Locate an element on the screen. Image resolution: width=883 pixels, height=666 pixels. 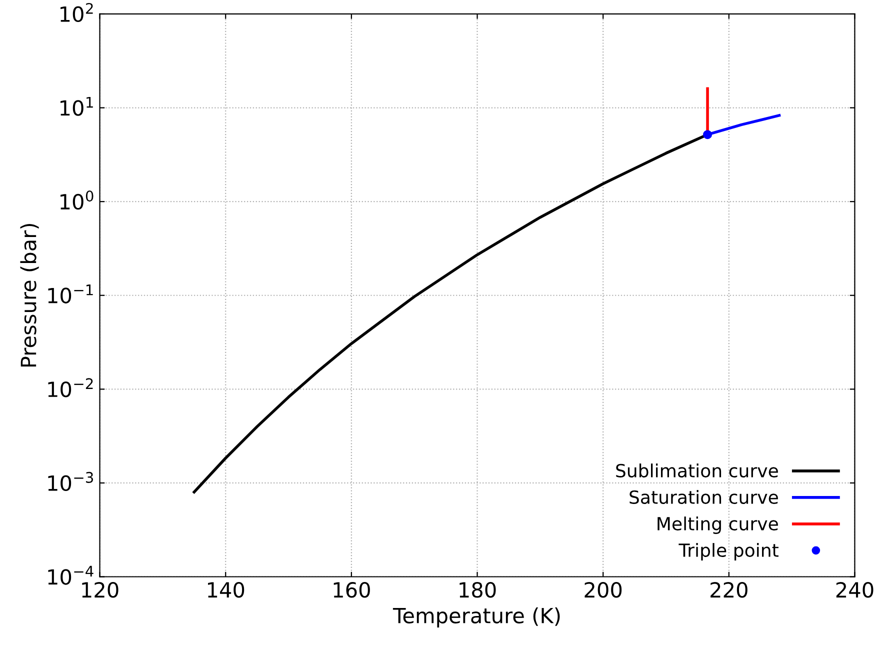
y-axis-title: Pressure (bar) is located at coordinates (29, 295).